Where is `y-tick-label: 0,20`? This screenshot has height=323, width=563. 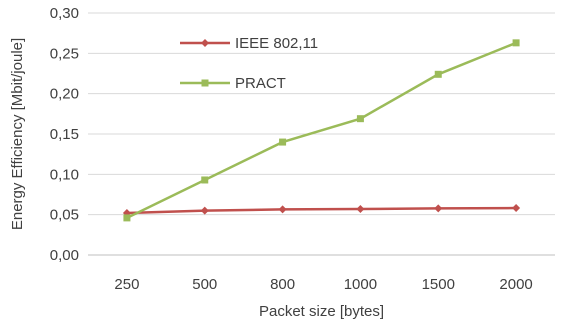
y-tick-label: 0,20 is located at coordinates (64, 94).